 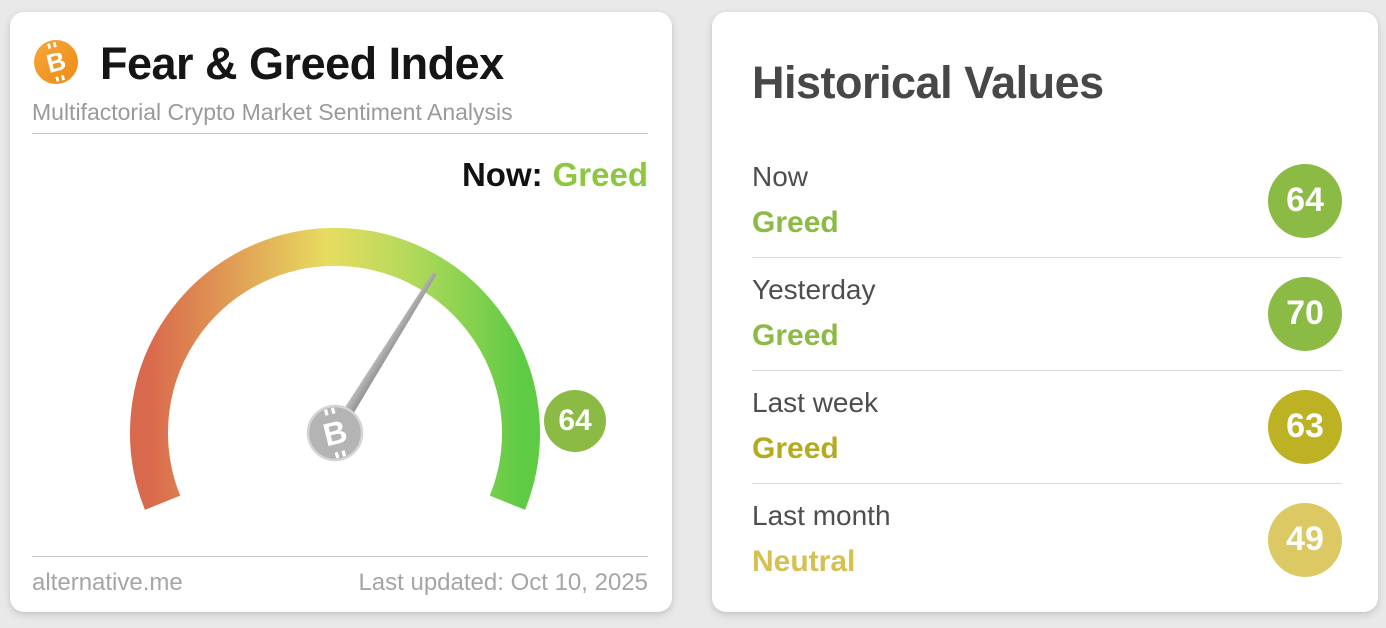 What do you see at coordinates (575, 421) in the screenshot?
I see `gauge-value-badge: 64` at bounding box center [575, 421].